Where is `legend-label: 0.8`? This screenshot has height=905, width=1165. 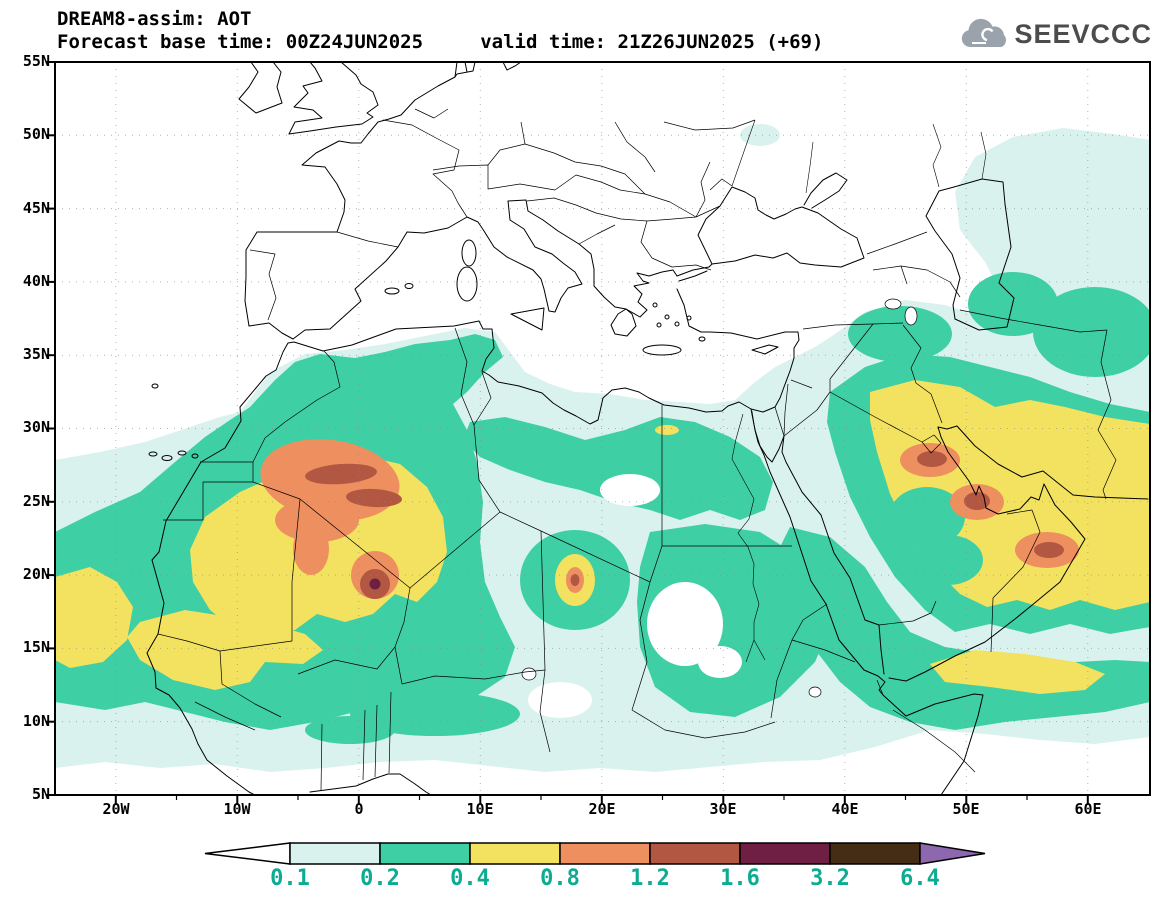
legend-label: 0.8 is located at coordinates (560, 878).